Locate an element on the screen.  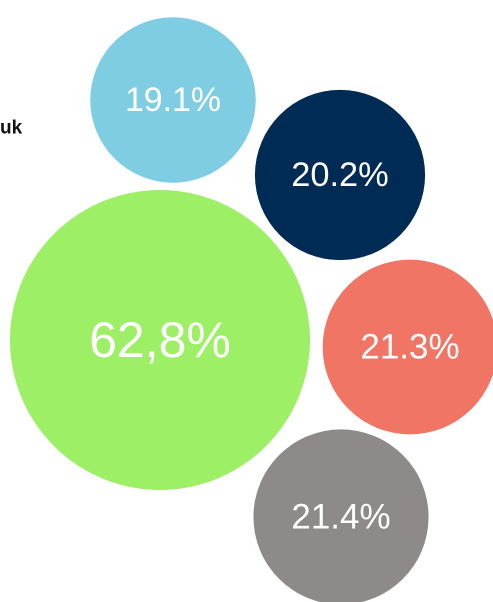
bubble-label: 62,8% is located at coordinates (160, 340).